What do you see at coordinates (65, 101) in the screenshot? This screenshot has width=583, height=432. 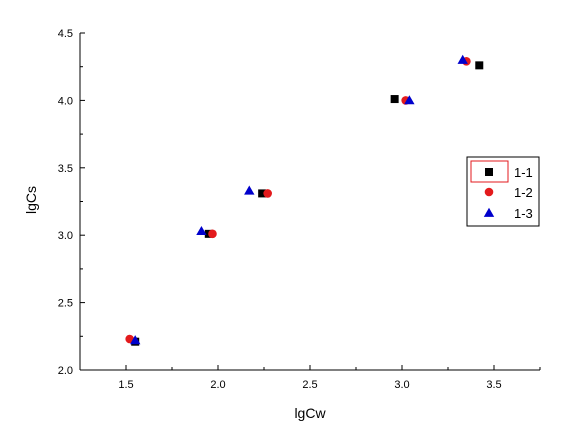 I see `y-tick-label: 4.0` at bounding box center [65, 101].